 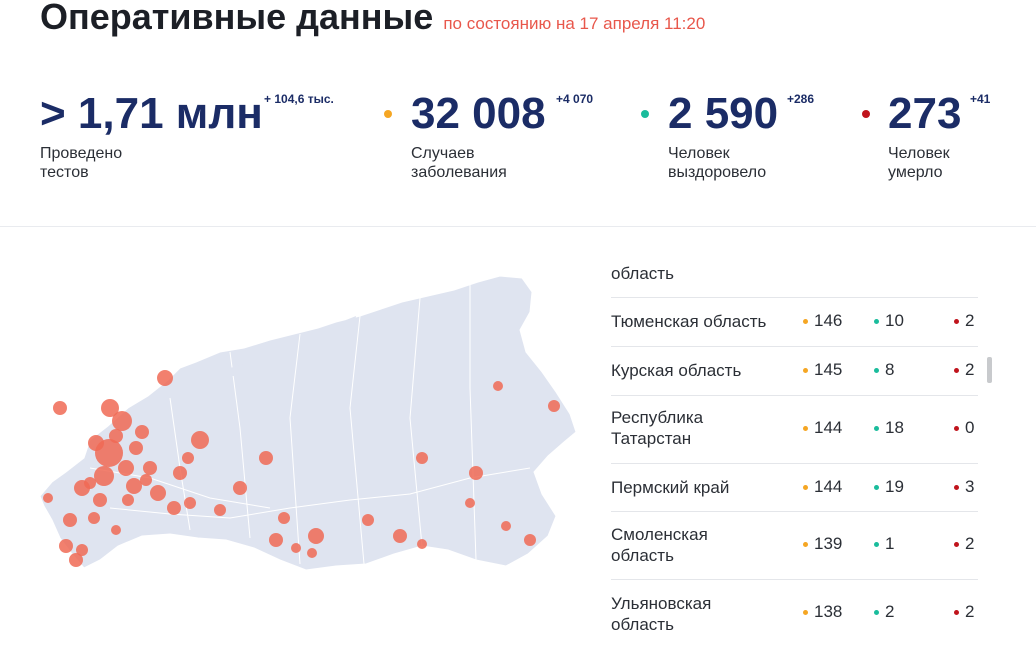 I want to click on region-name: Ульяновская область, so click(x=661, y=614).